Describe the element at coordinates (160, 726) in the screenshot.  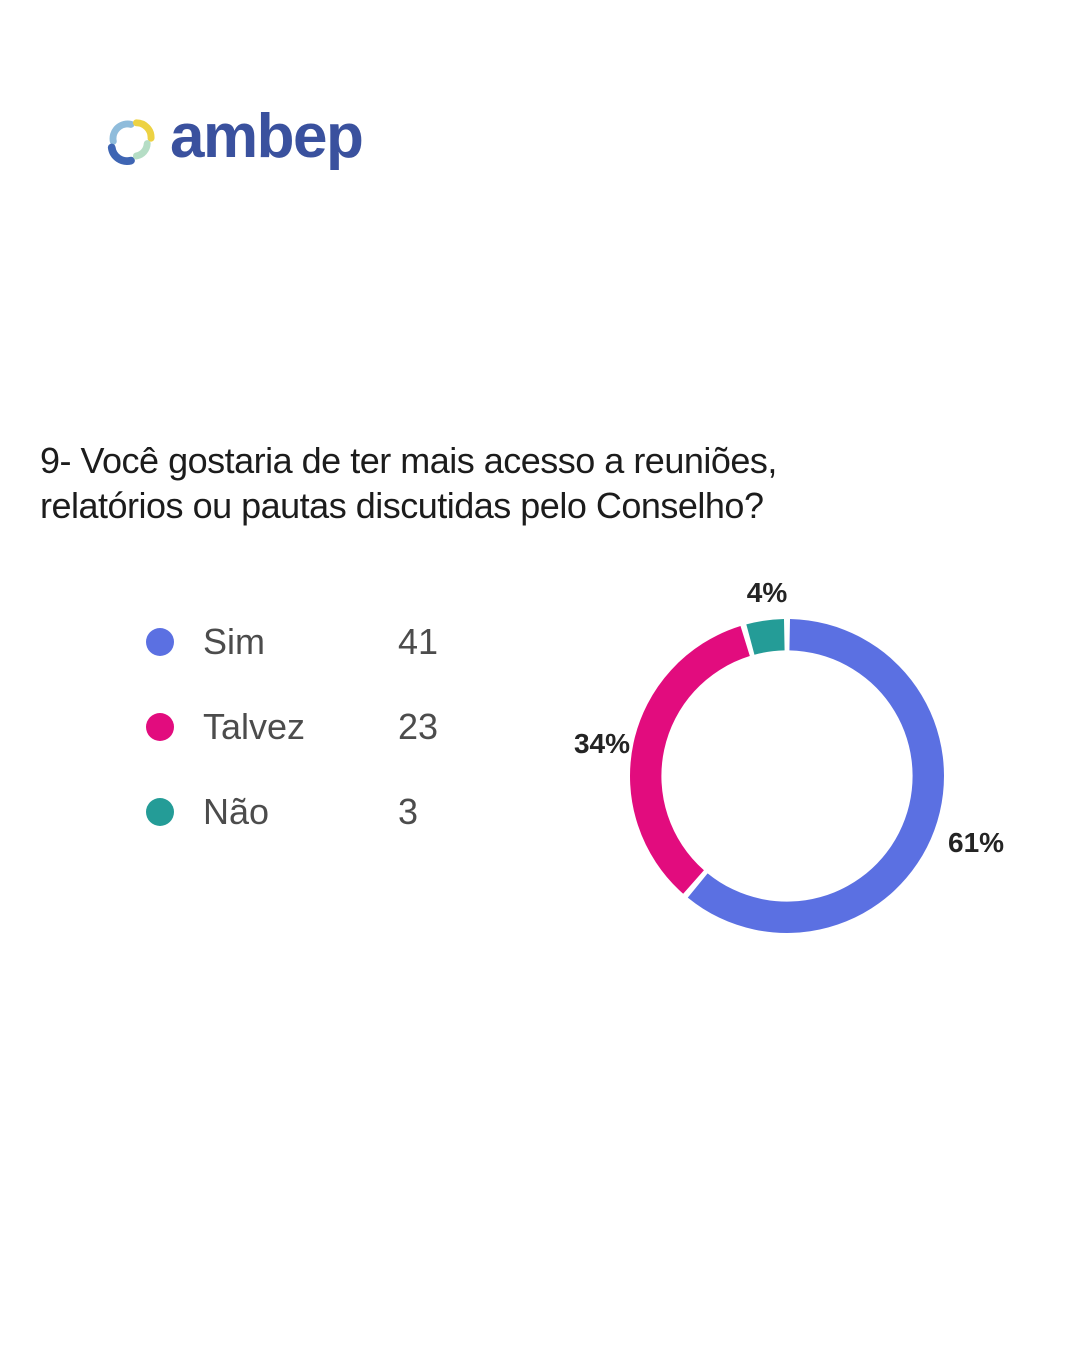
I see `legend-swatch-talvez` at that location.